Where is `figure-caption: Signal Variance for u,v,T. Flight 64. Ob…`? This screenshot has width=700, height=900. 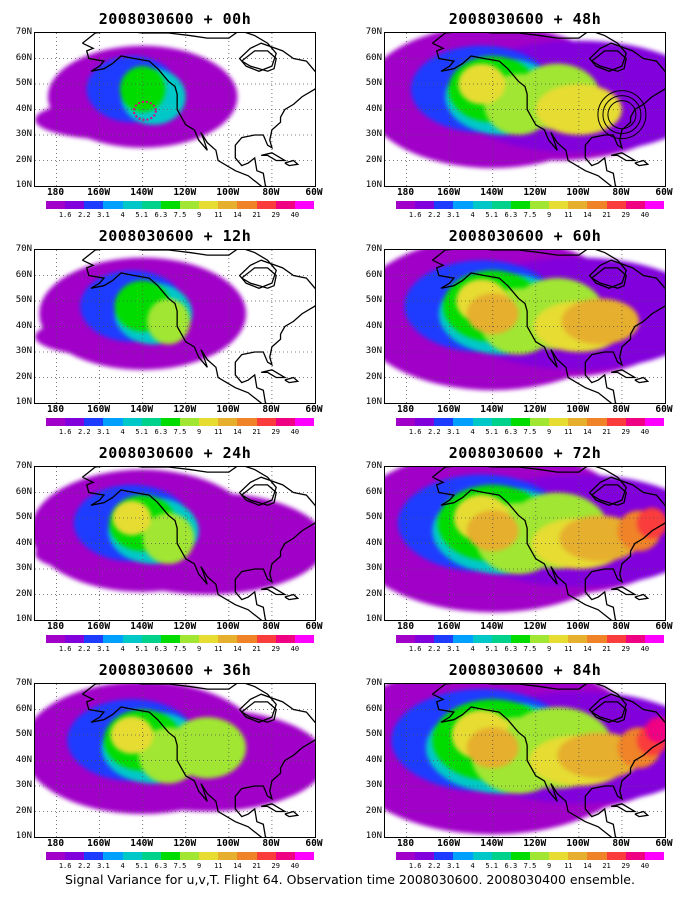
figure-caption: Signal Variance for u,v,T. Flight 64. Ob… is located at coordinates (350, 879).